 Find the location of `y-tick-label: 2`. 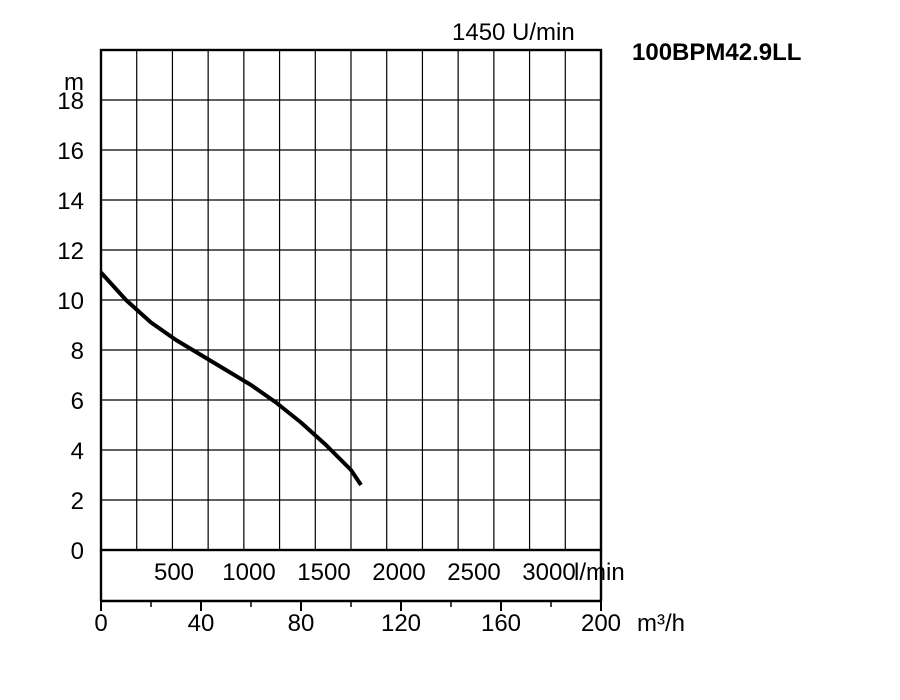

y-tick-label: 2 is located at coordinates (77, 501).